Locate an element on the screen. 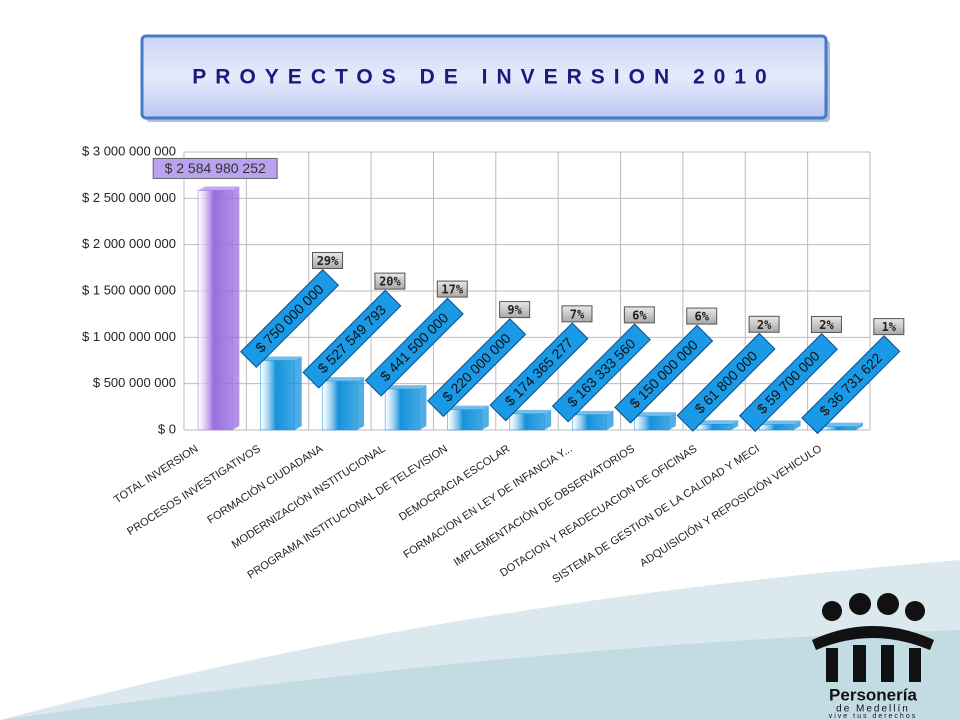 This screenshot has width=960, height=720. value-label: $ 2 584 980 252 is located at coordinates (215, 168).